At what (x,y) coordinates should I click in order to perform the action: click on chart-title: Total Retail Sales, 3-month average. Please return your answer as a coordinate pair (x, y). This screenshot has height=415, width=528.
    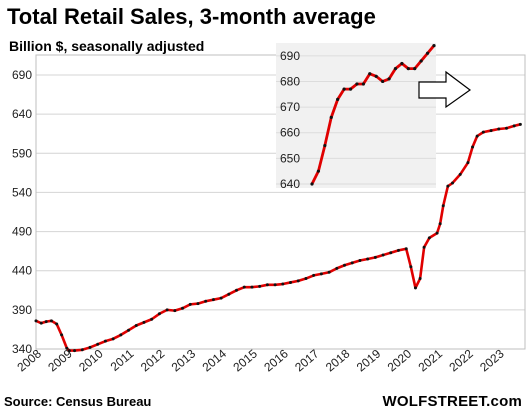
    Looking at the image, I should click on (191, 16).